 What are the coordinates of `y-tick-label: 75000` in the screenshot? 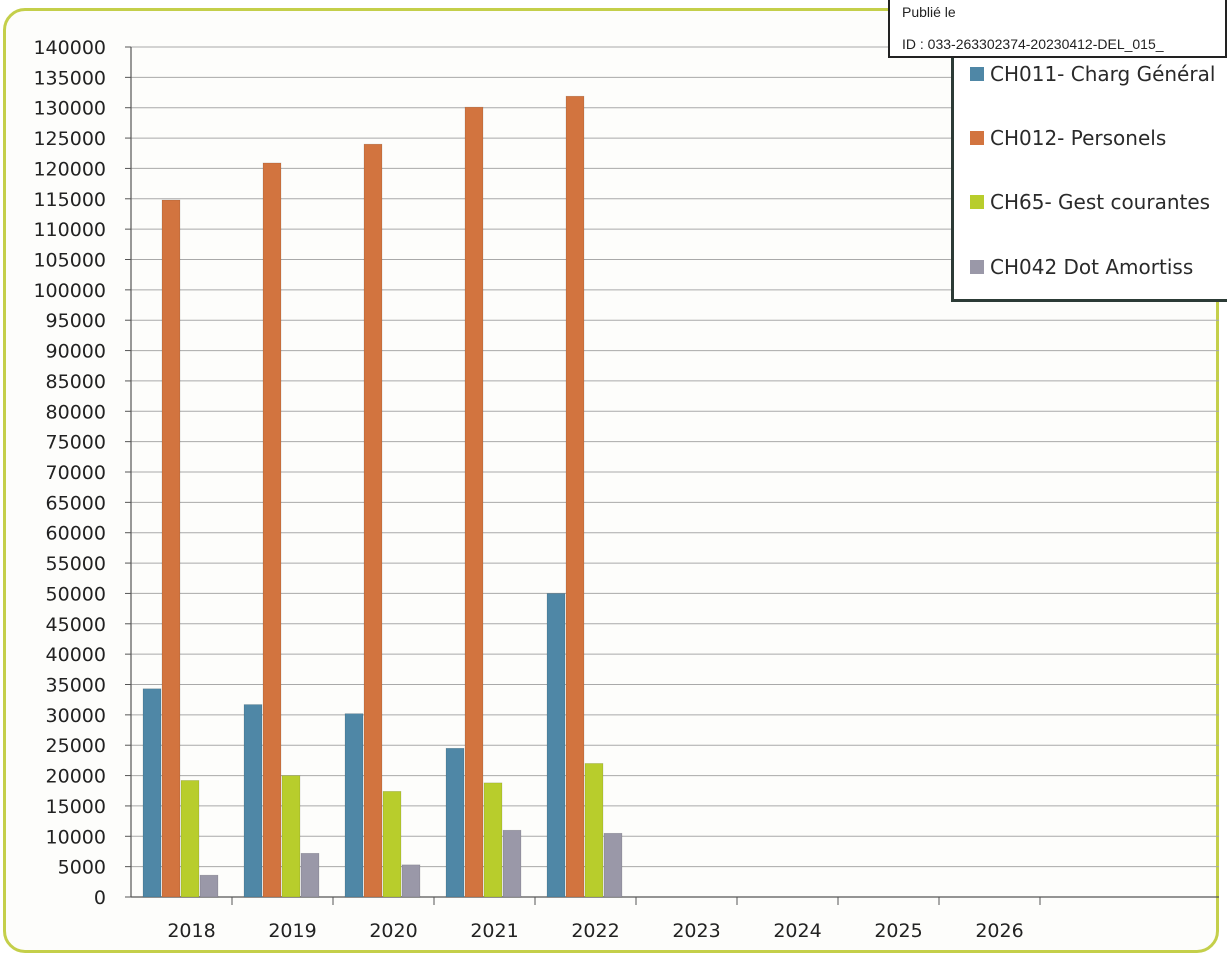 It's located at (76, 443).